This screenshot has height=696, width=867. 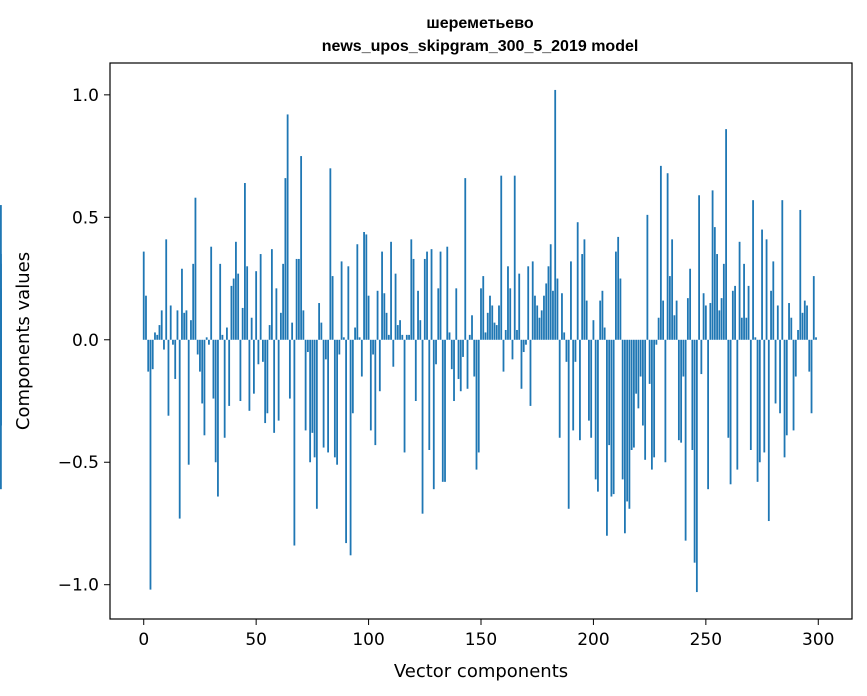 What do you see at coordinates (481, 640) in the screenshot?
I see `x-tick-label: 150` at bounding box center [481, 640].